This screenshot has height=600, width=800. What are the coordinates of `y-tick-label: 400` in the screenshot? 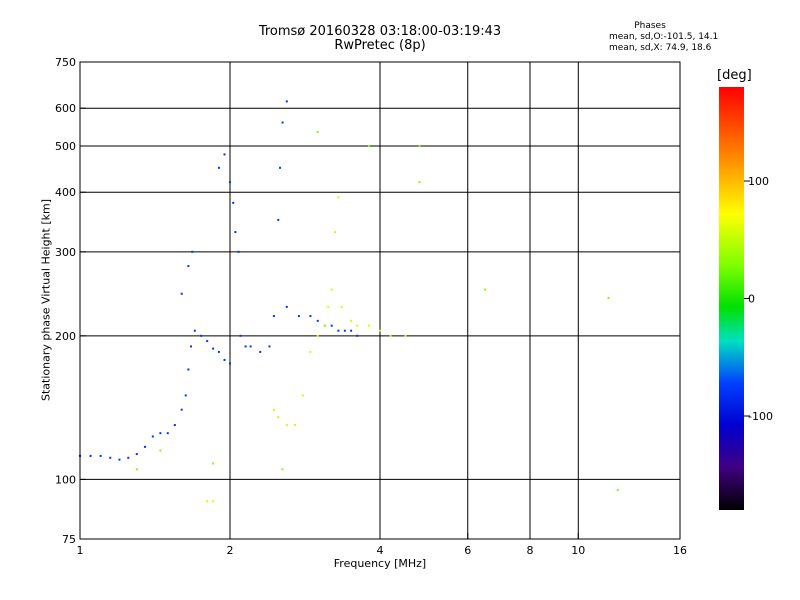 It's located at (65, 192).